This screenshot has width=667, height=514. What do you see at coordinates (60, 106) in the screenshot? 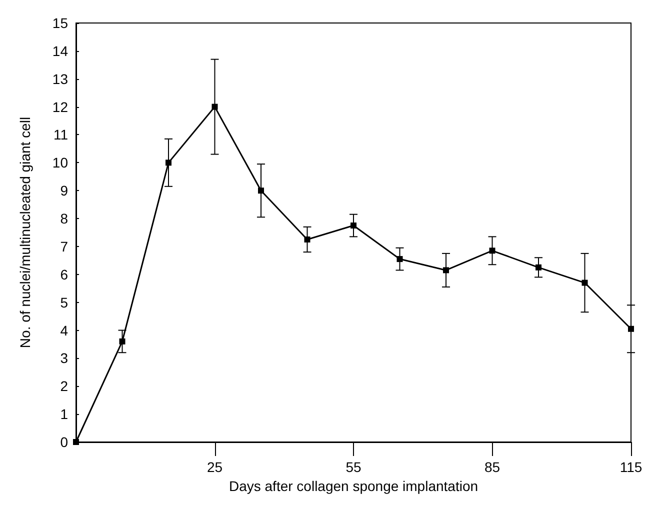
I see `y-tick-label: 12` at bounding box center [60, 106].